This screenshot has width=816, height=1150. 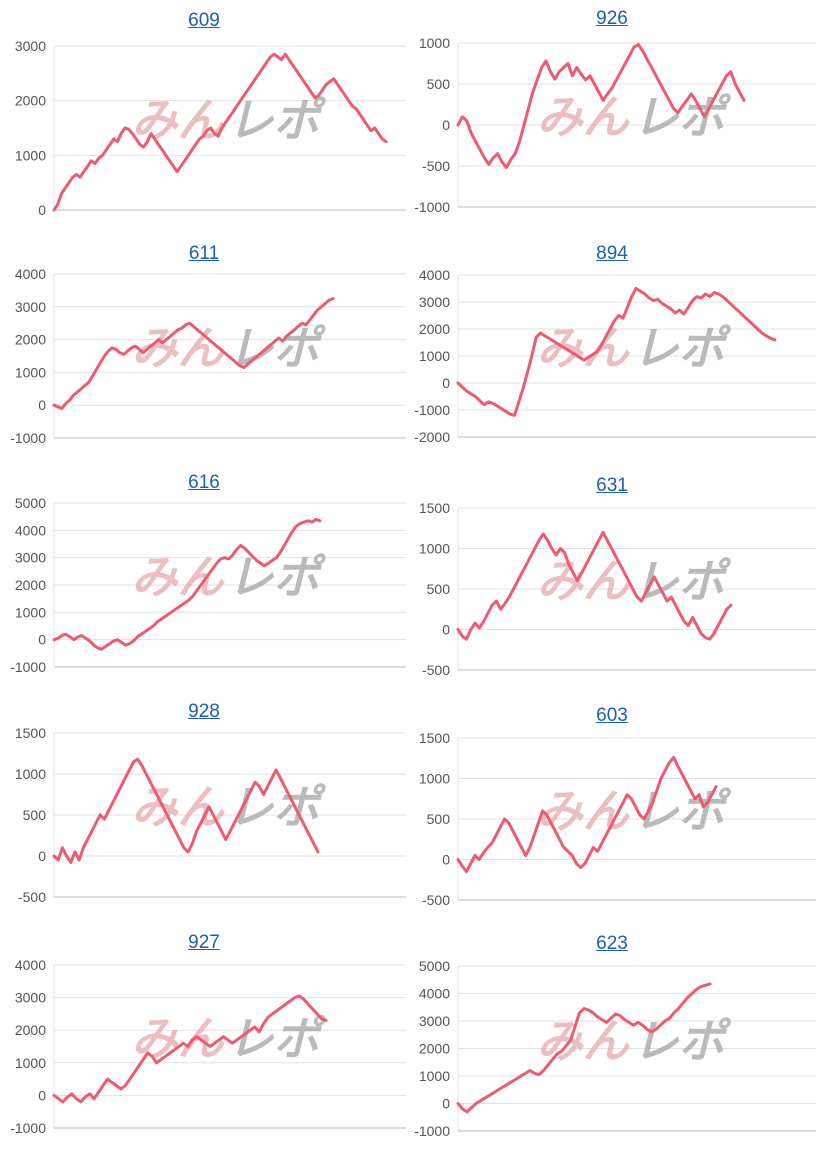 I want to click on chart-panel: 611 -1000 0 1000 2000 3000 4000 みん レポ, so click(x=208, y=344).